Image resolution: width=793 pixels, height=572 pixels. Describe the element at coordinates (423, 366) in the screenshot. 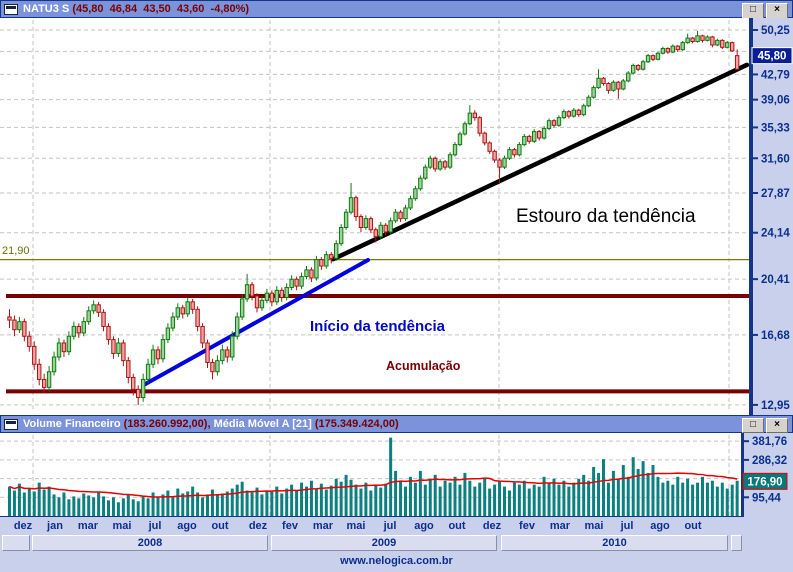

I see `annotation-accumulation: Acumulação` at that location.